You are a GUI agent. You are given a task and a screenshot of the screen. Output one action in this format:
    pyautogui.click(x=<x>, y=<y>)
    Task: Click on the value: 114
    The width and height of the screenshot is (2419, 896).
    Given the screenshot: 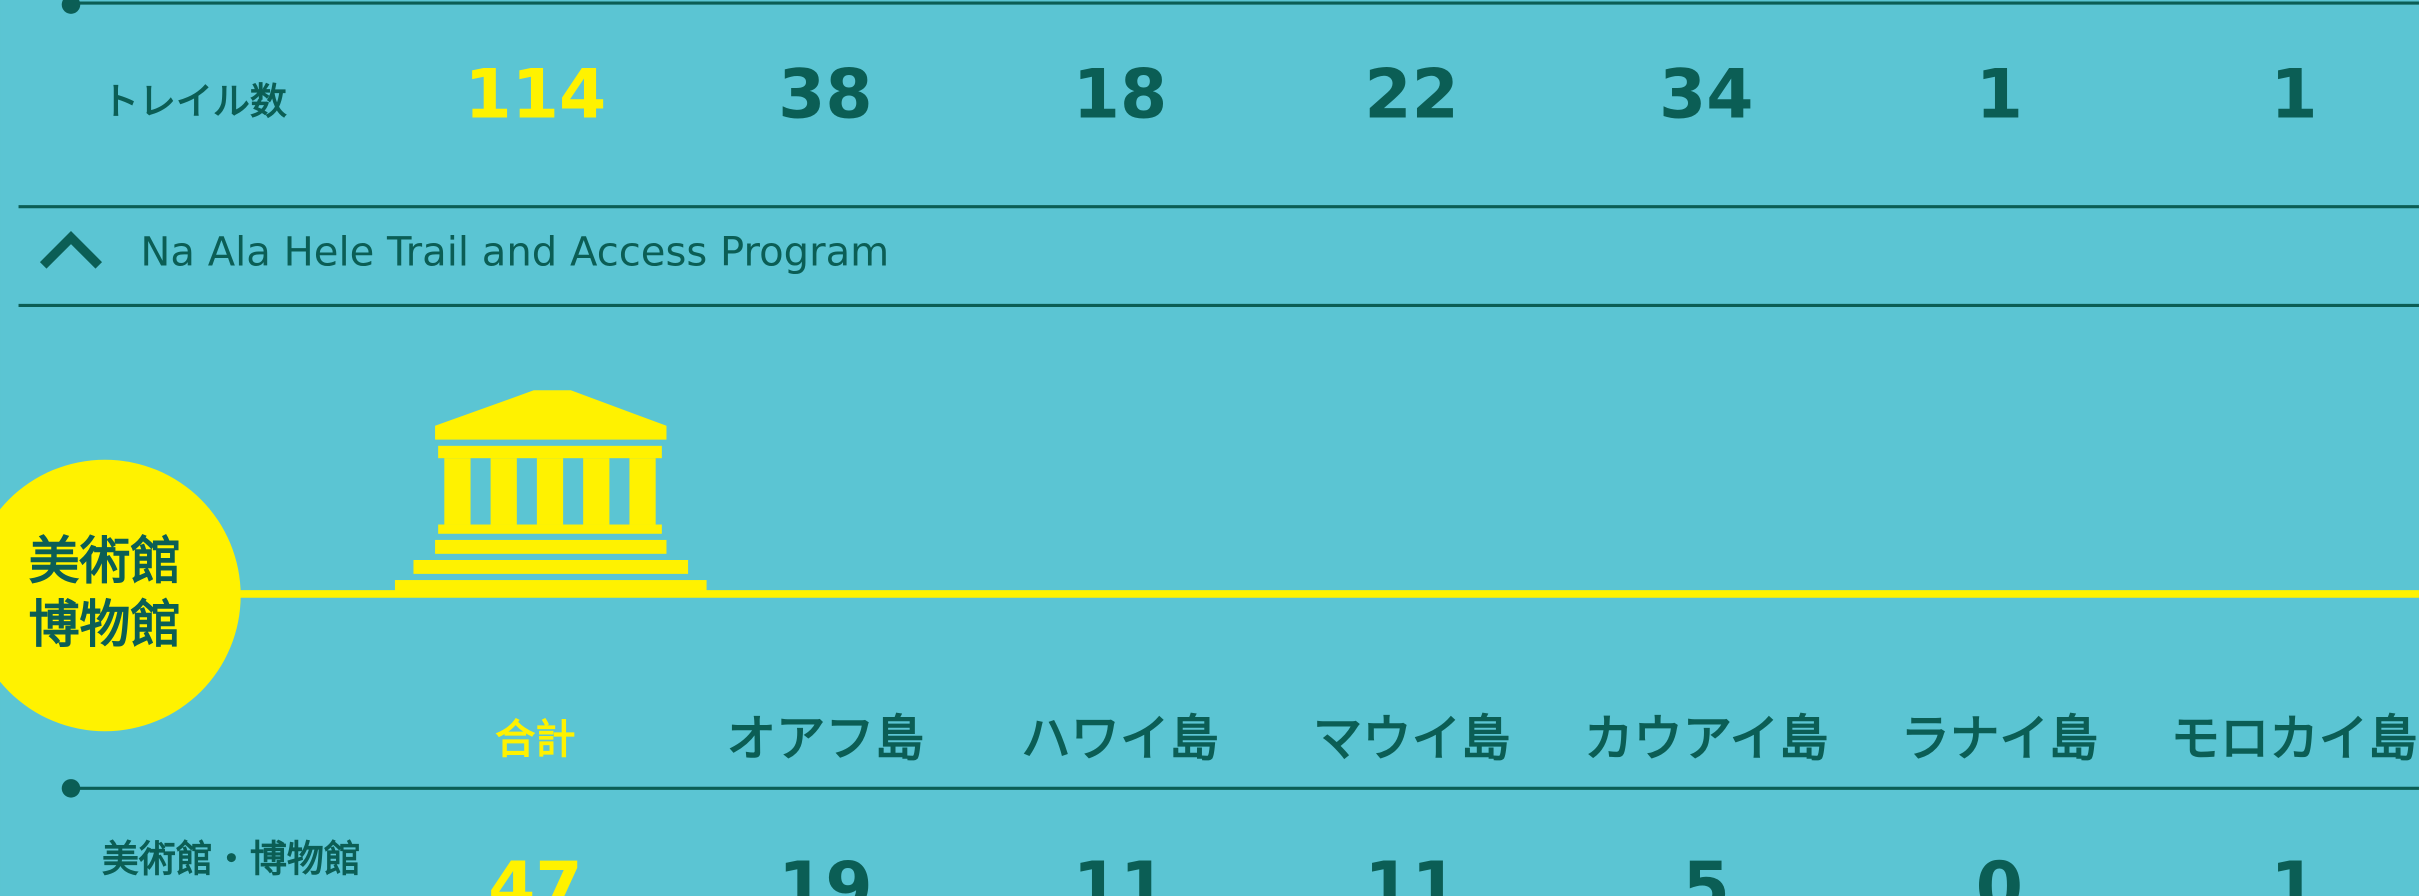 What is the action you would take?
    pyautogui.click(x=536, y=94)
    